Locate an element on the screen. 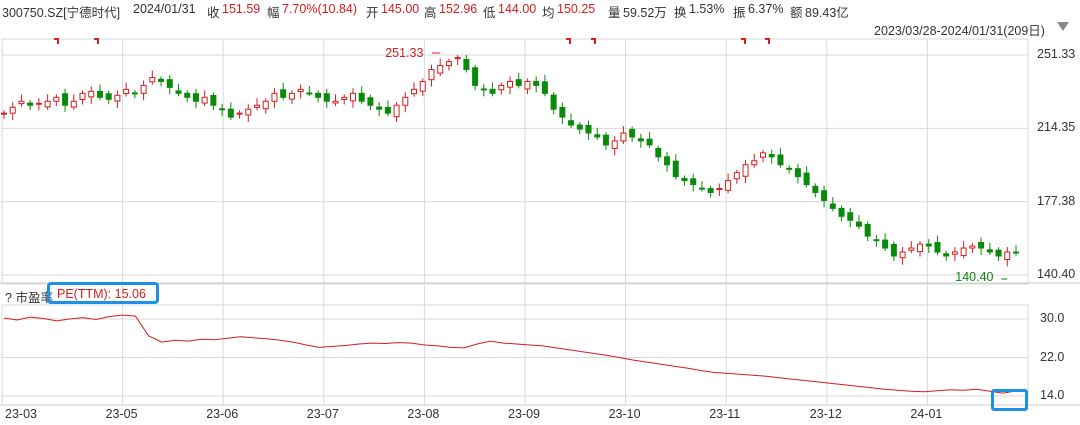 This screenshot has width=1080, height=425. price-axis-tick: 140.40 is located at coordinates (1056, 274).